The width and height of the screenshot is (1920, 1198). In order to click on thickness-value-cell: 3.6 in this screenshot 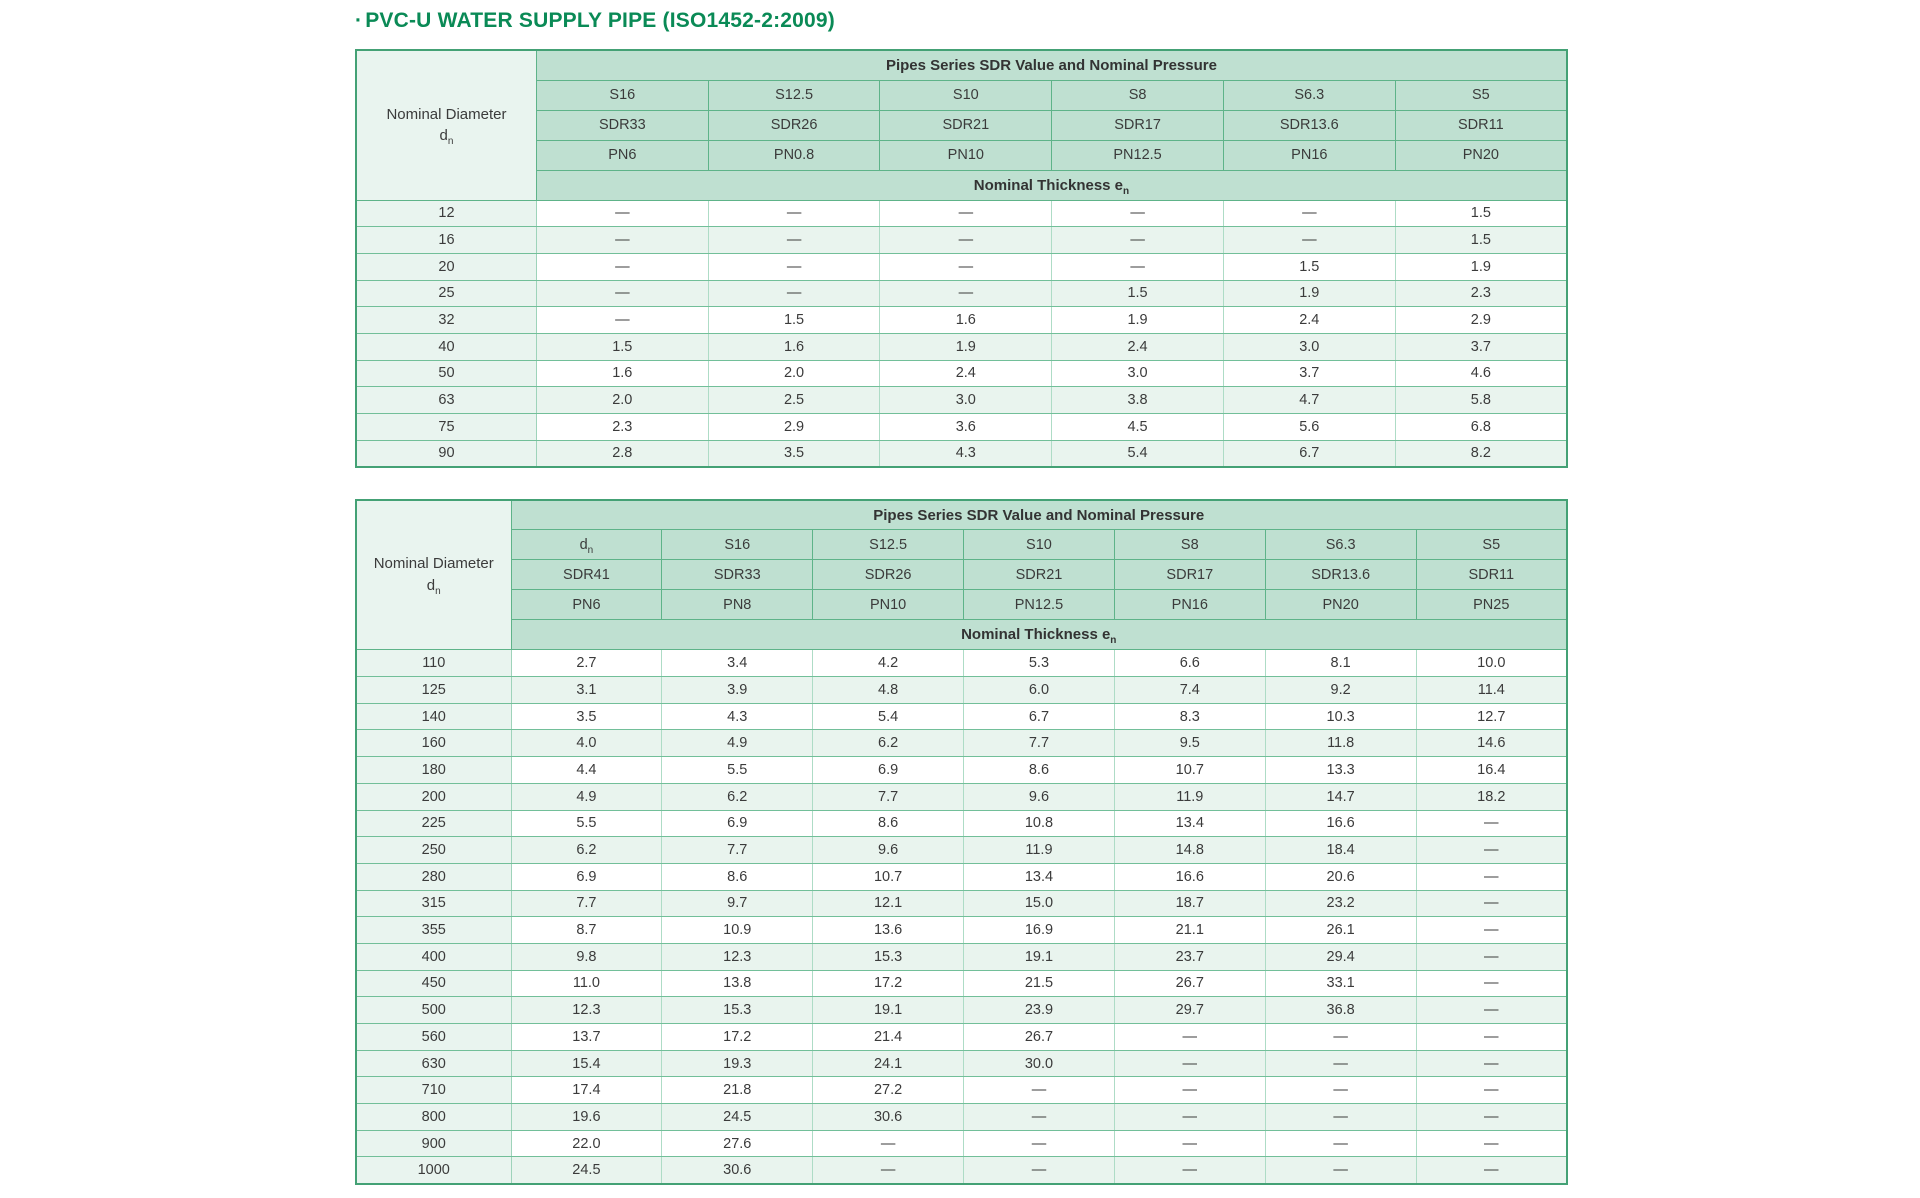, I will do `click(966, 427)`.